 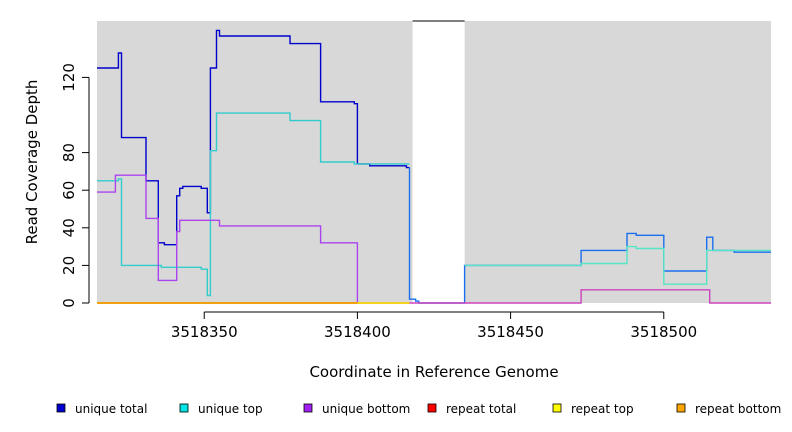 What do you see at coordinates (69, 227) in the screenshot?
I see `y-tick-label: 40` at bounding box center [69, 227].